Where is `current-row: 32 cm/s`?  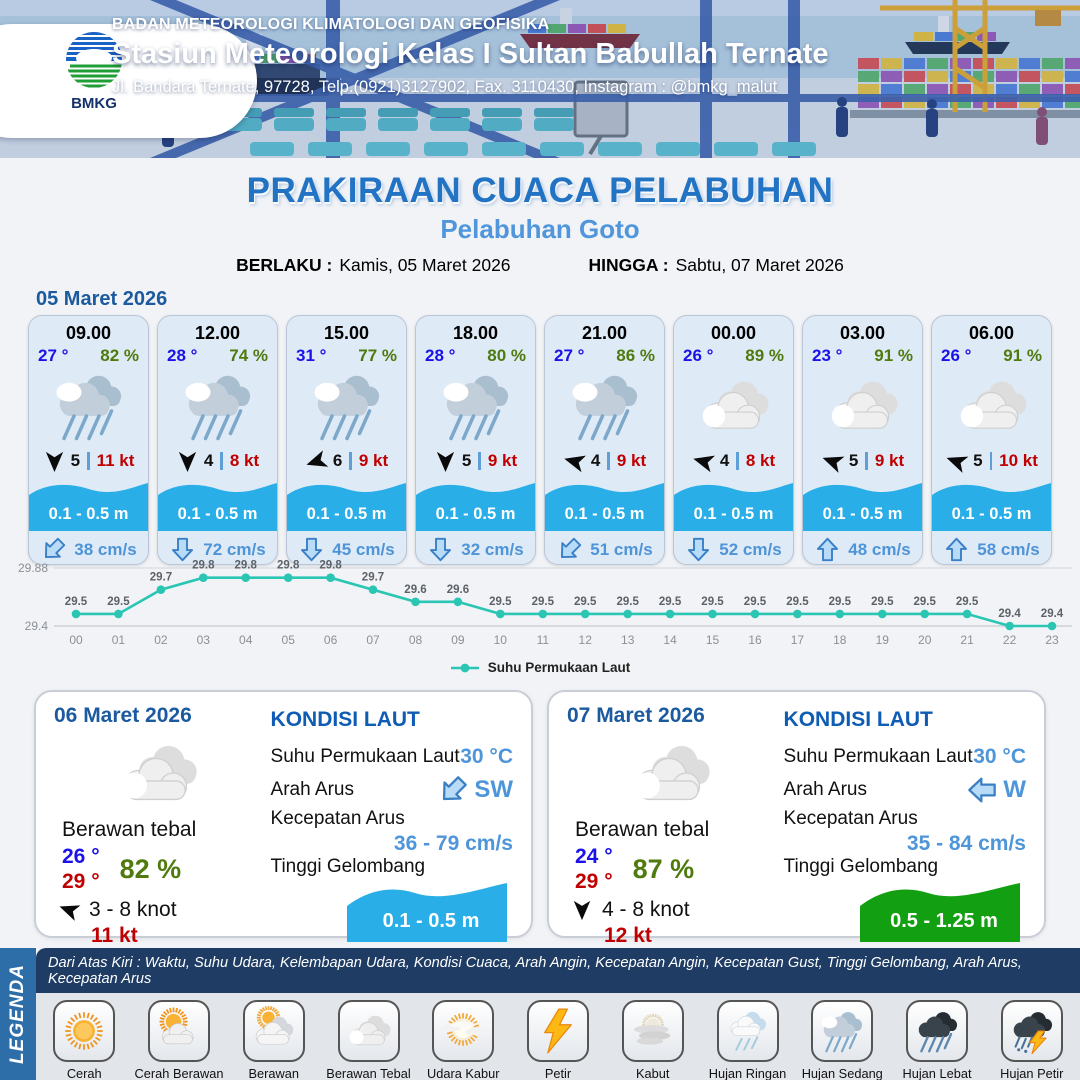
current-row: 32 cm/s is located at coordinates (475, 547).